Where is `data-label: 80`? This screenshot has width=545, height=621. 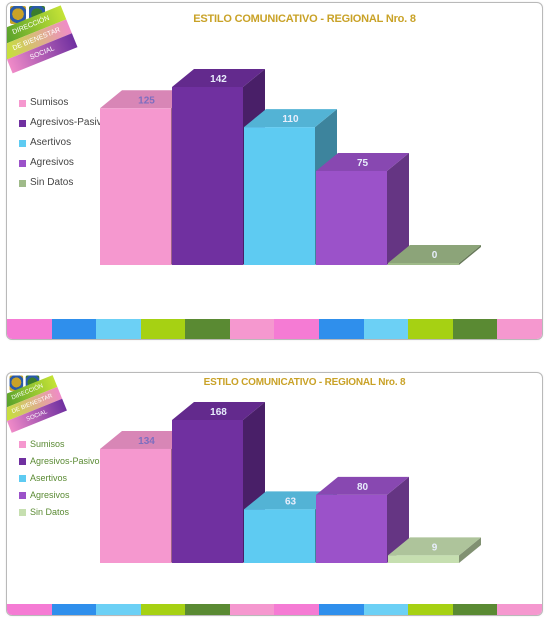
data-label: 80 is located at coordinates (363, 487).